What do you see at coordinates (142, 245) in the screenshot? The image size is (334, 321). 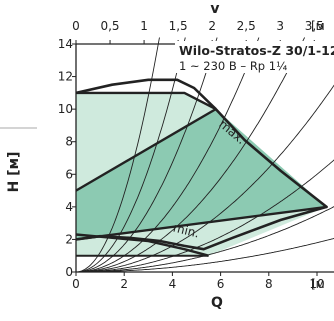 I see `min-curve` at bounding box center [142, 245].